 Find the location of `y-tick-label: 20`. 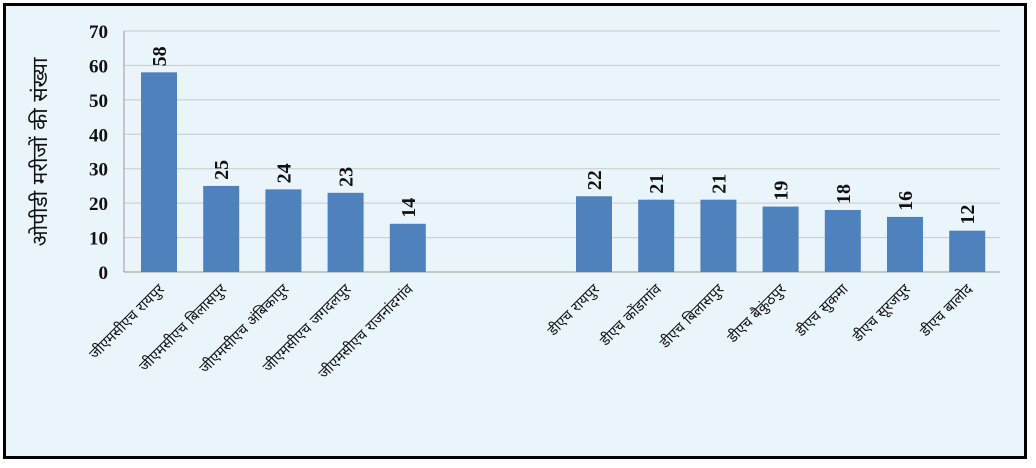

y-tick-label: 20 is located at coordinates (98, 204).